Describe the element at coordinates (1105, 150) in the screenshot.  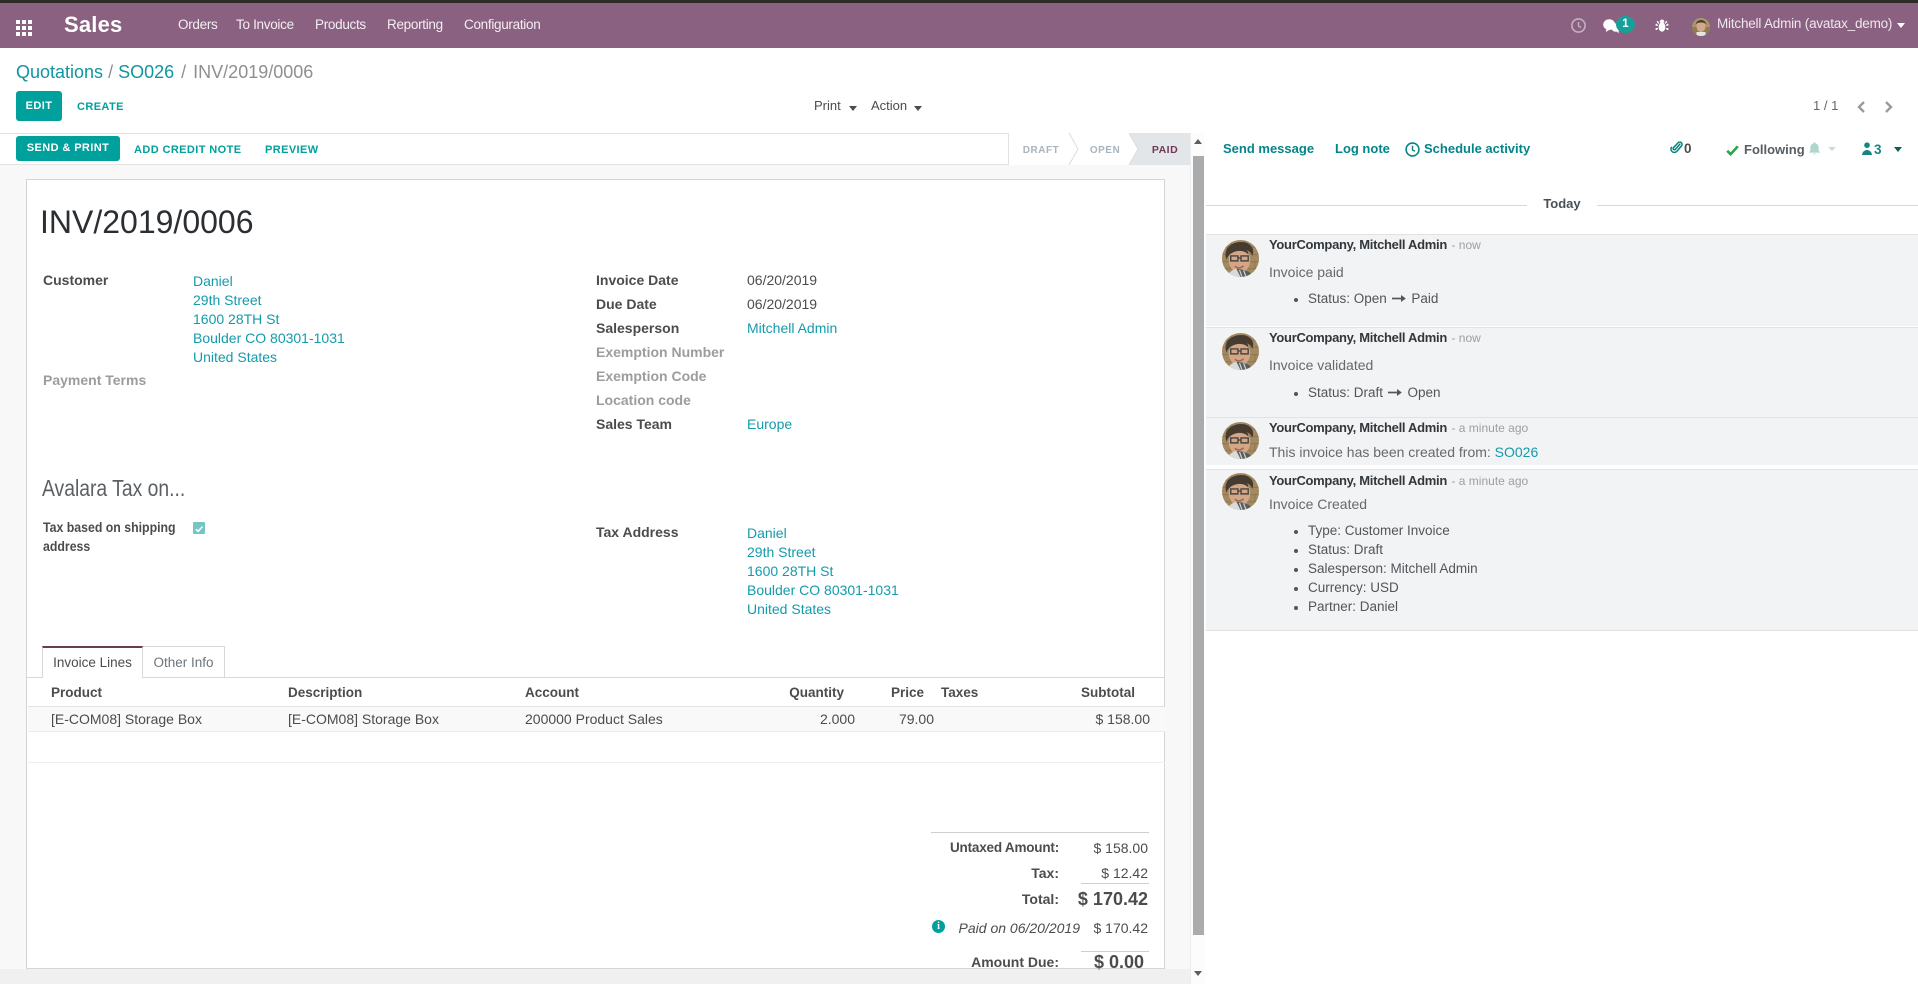
I see `svg-text: OPEN` at that location.